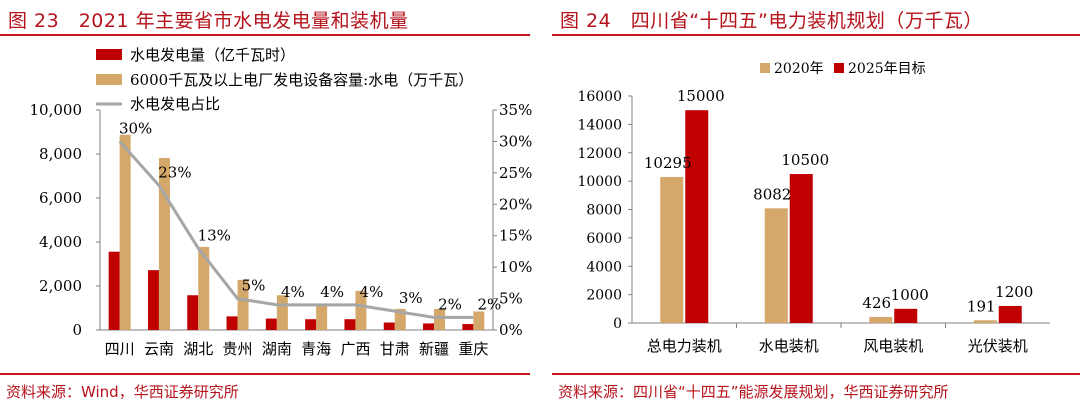 This screenshot has width=1080, height=413. I want to click on share-label-4: 4%, so click(293, 292).